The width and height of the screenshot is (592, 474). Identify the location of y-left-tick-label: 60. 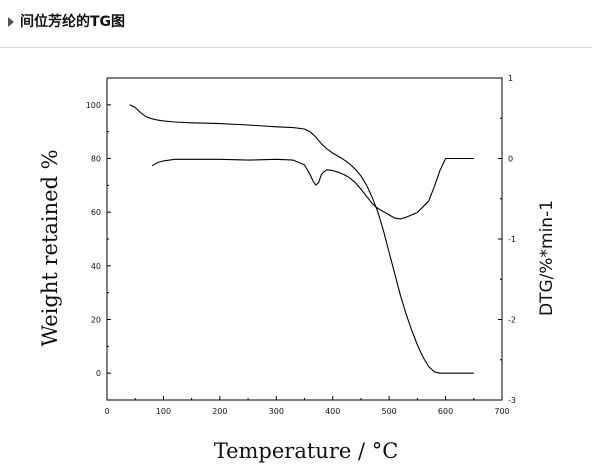
(96, 212).